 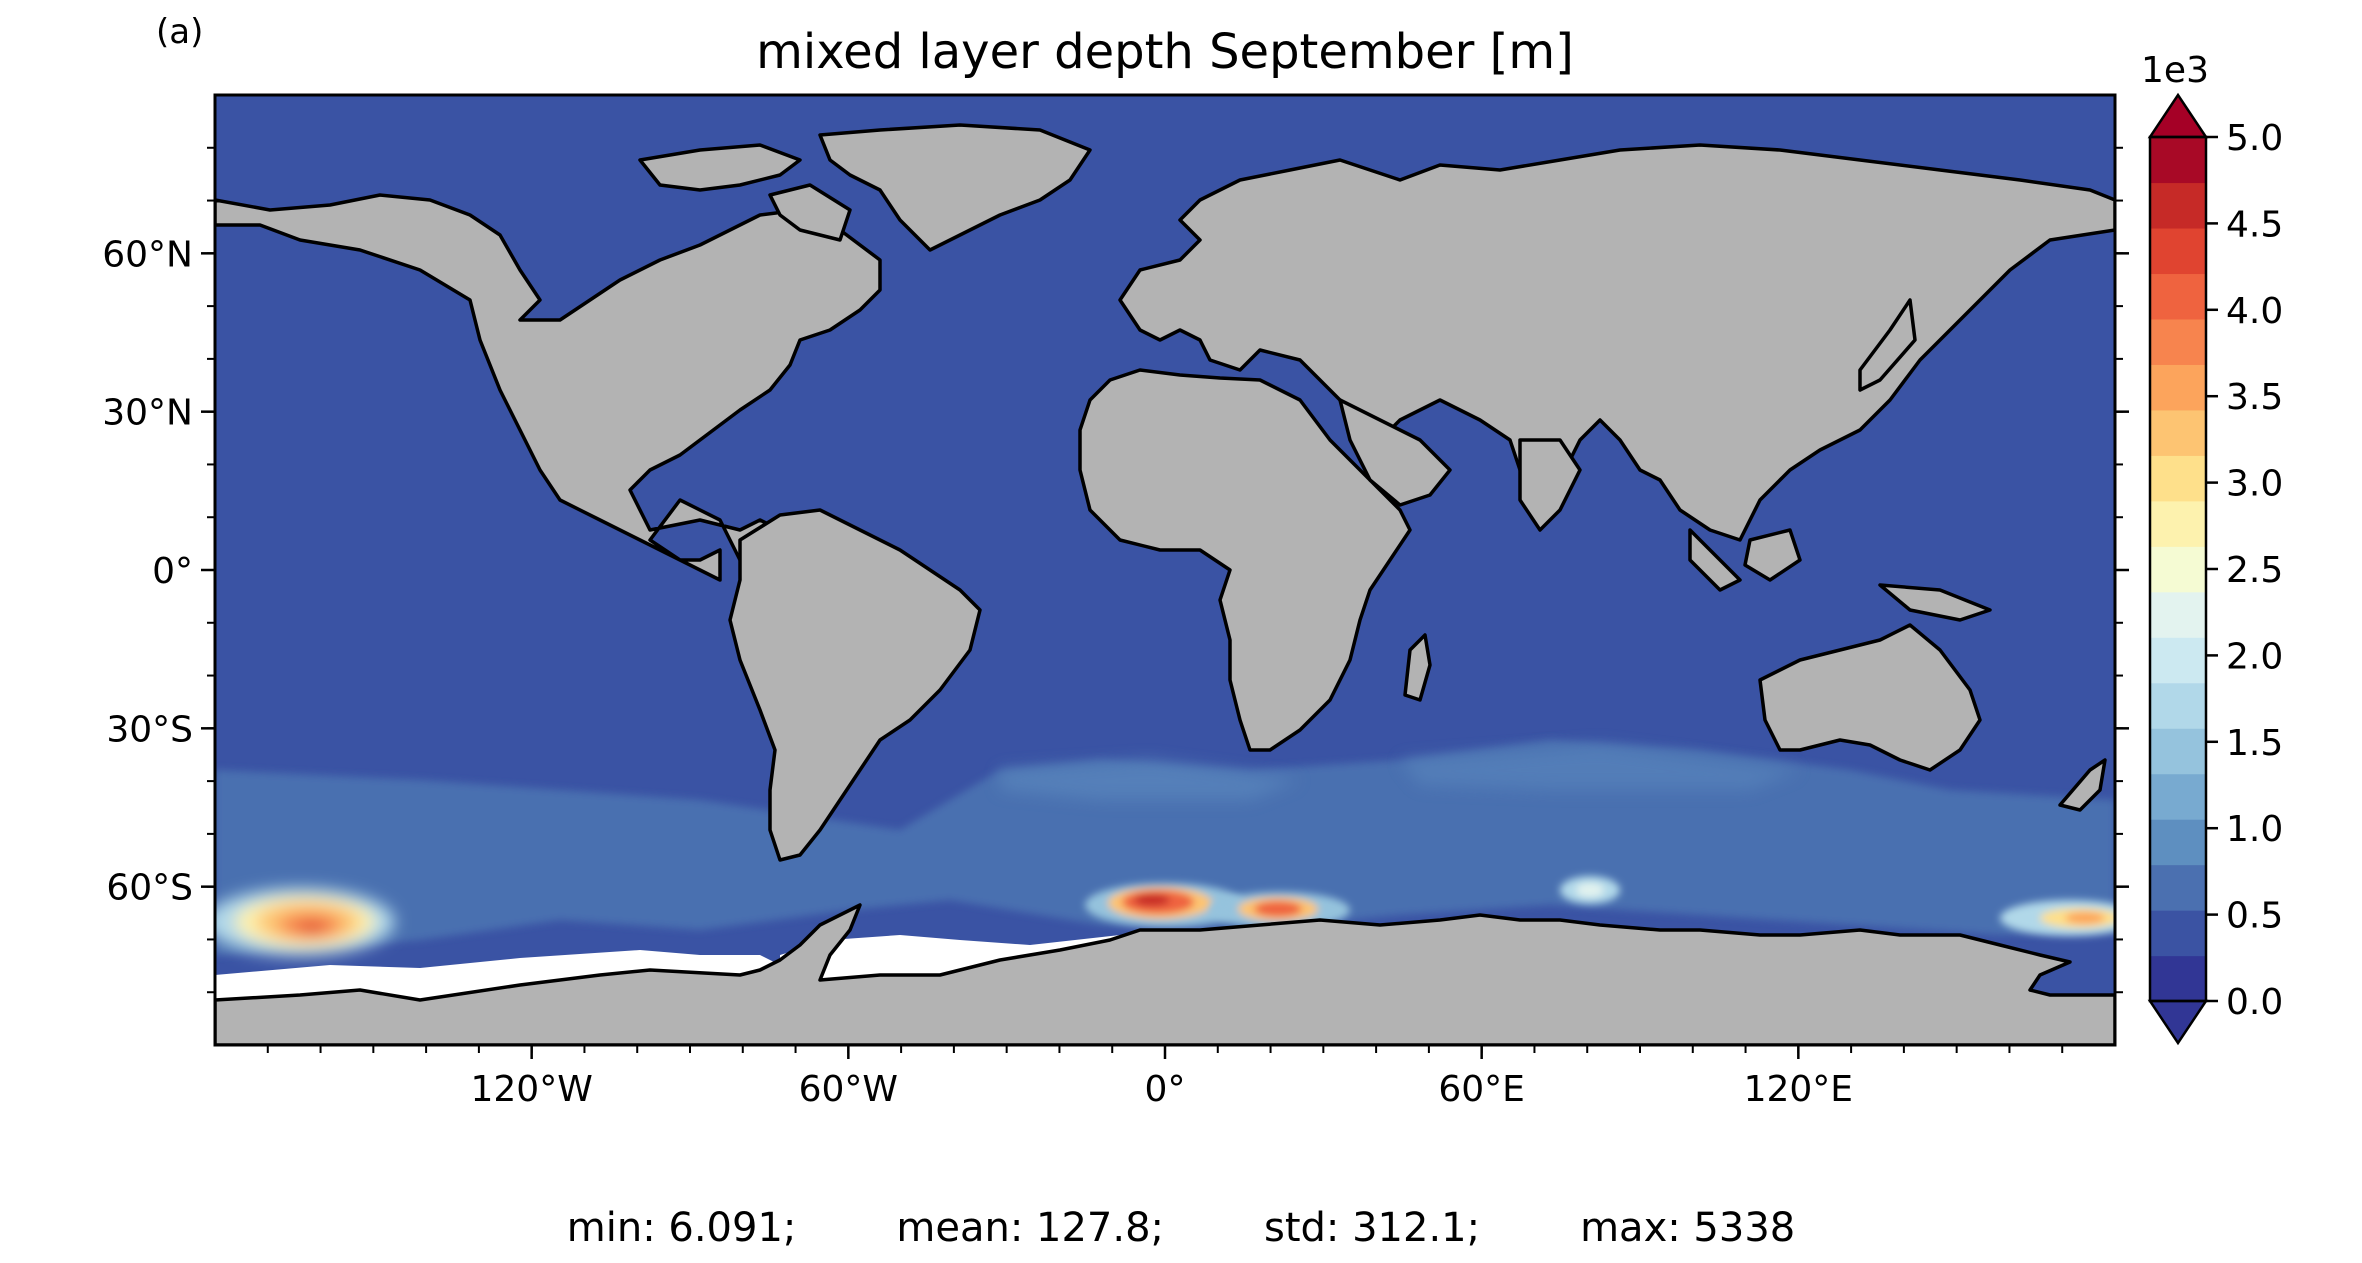 I want to click on pacific-convection-patch, so click(x=305, y=922).